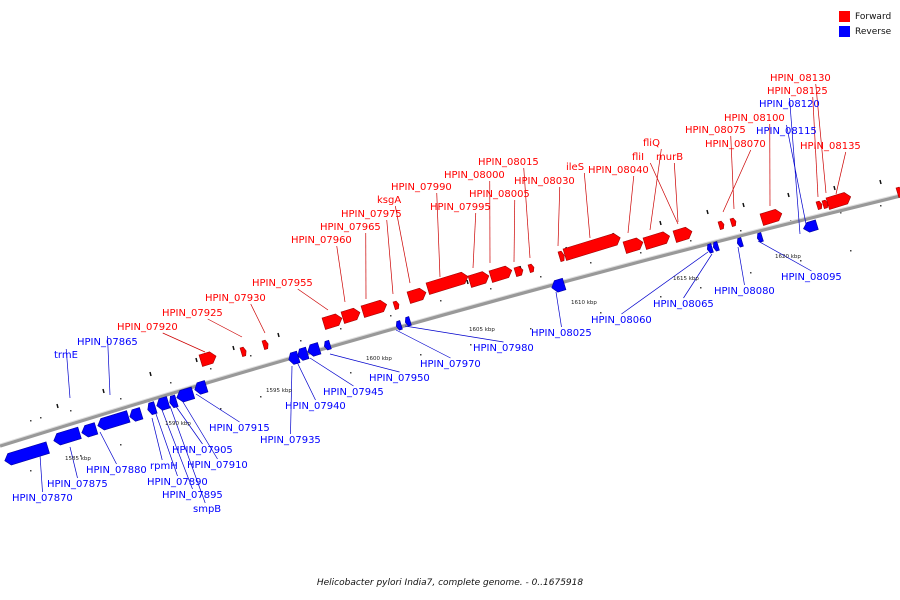  Describe the element at coordinates (683, 304) in the screenshot. I see `reverse-gene-label: HPIN_08065` at that location.